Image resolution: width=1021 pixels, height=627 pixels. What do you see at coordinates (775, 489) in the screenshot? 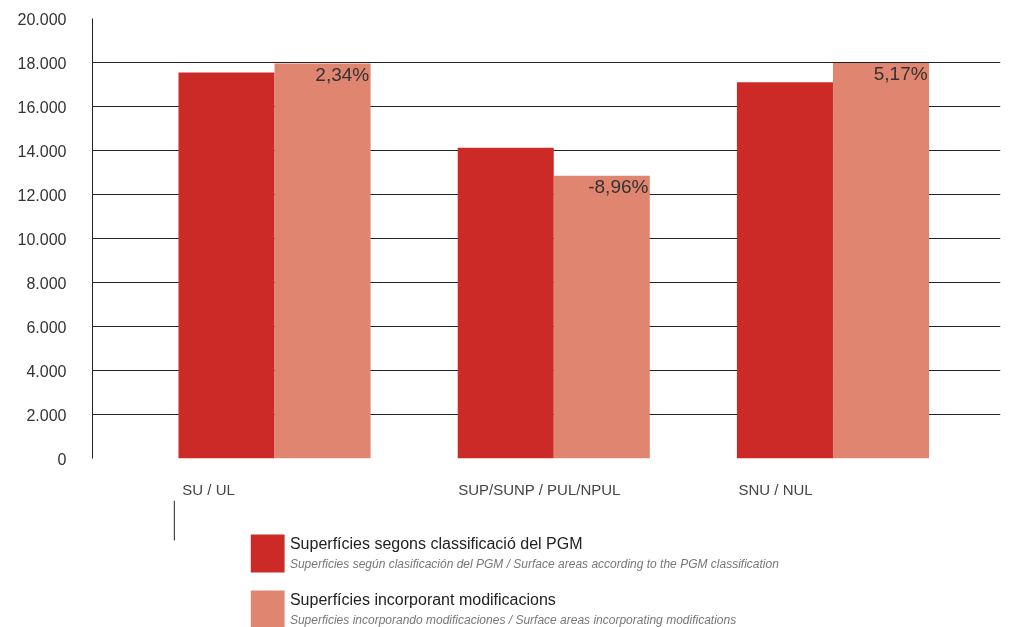
I see `x-tick-label: SNU / NUL` at bounding box center [775, 489].